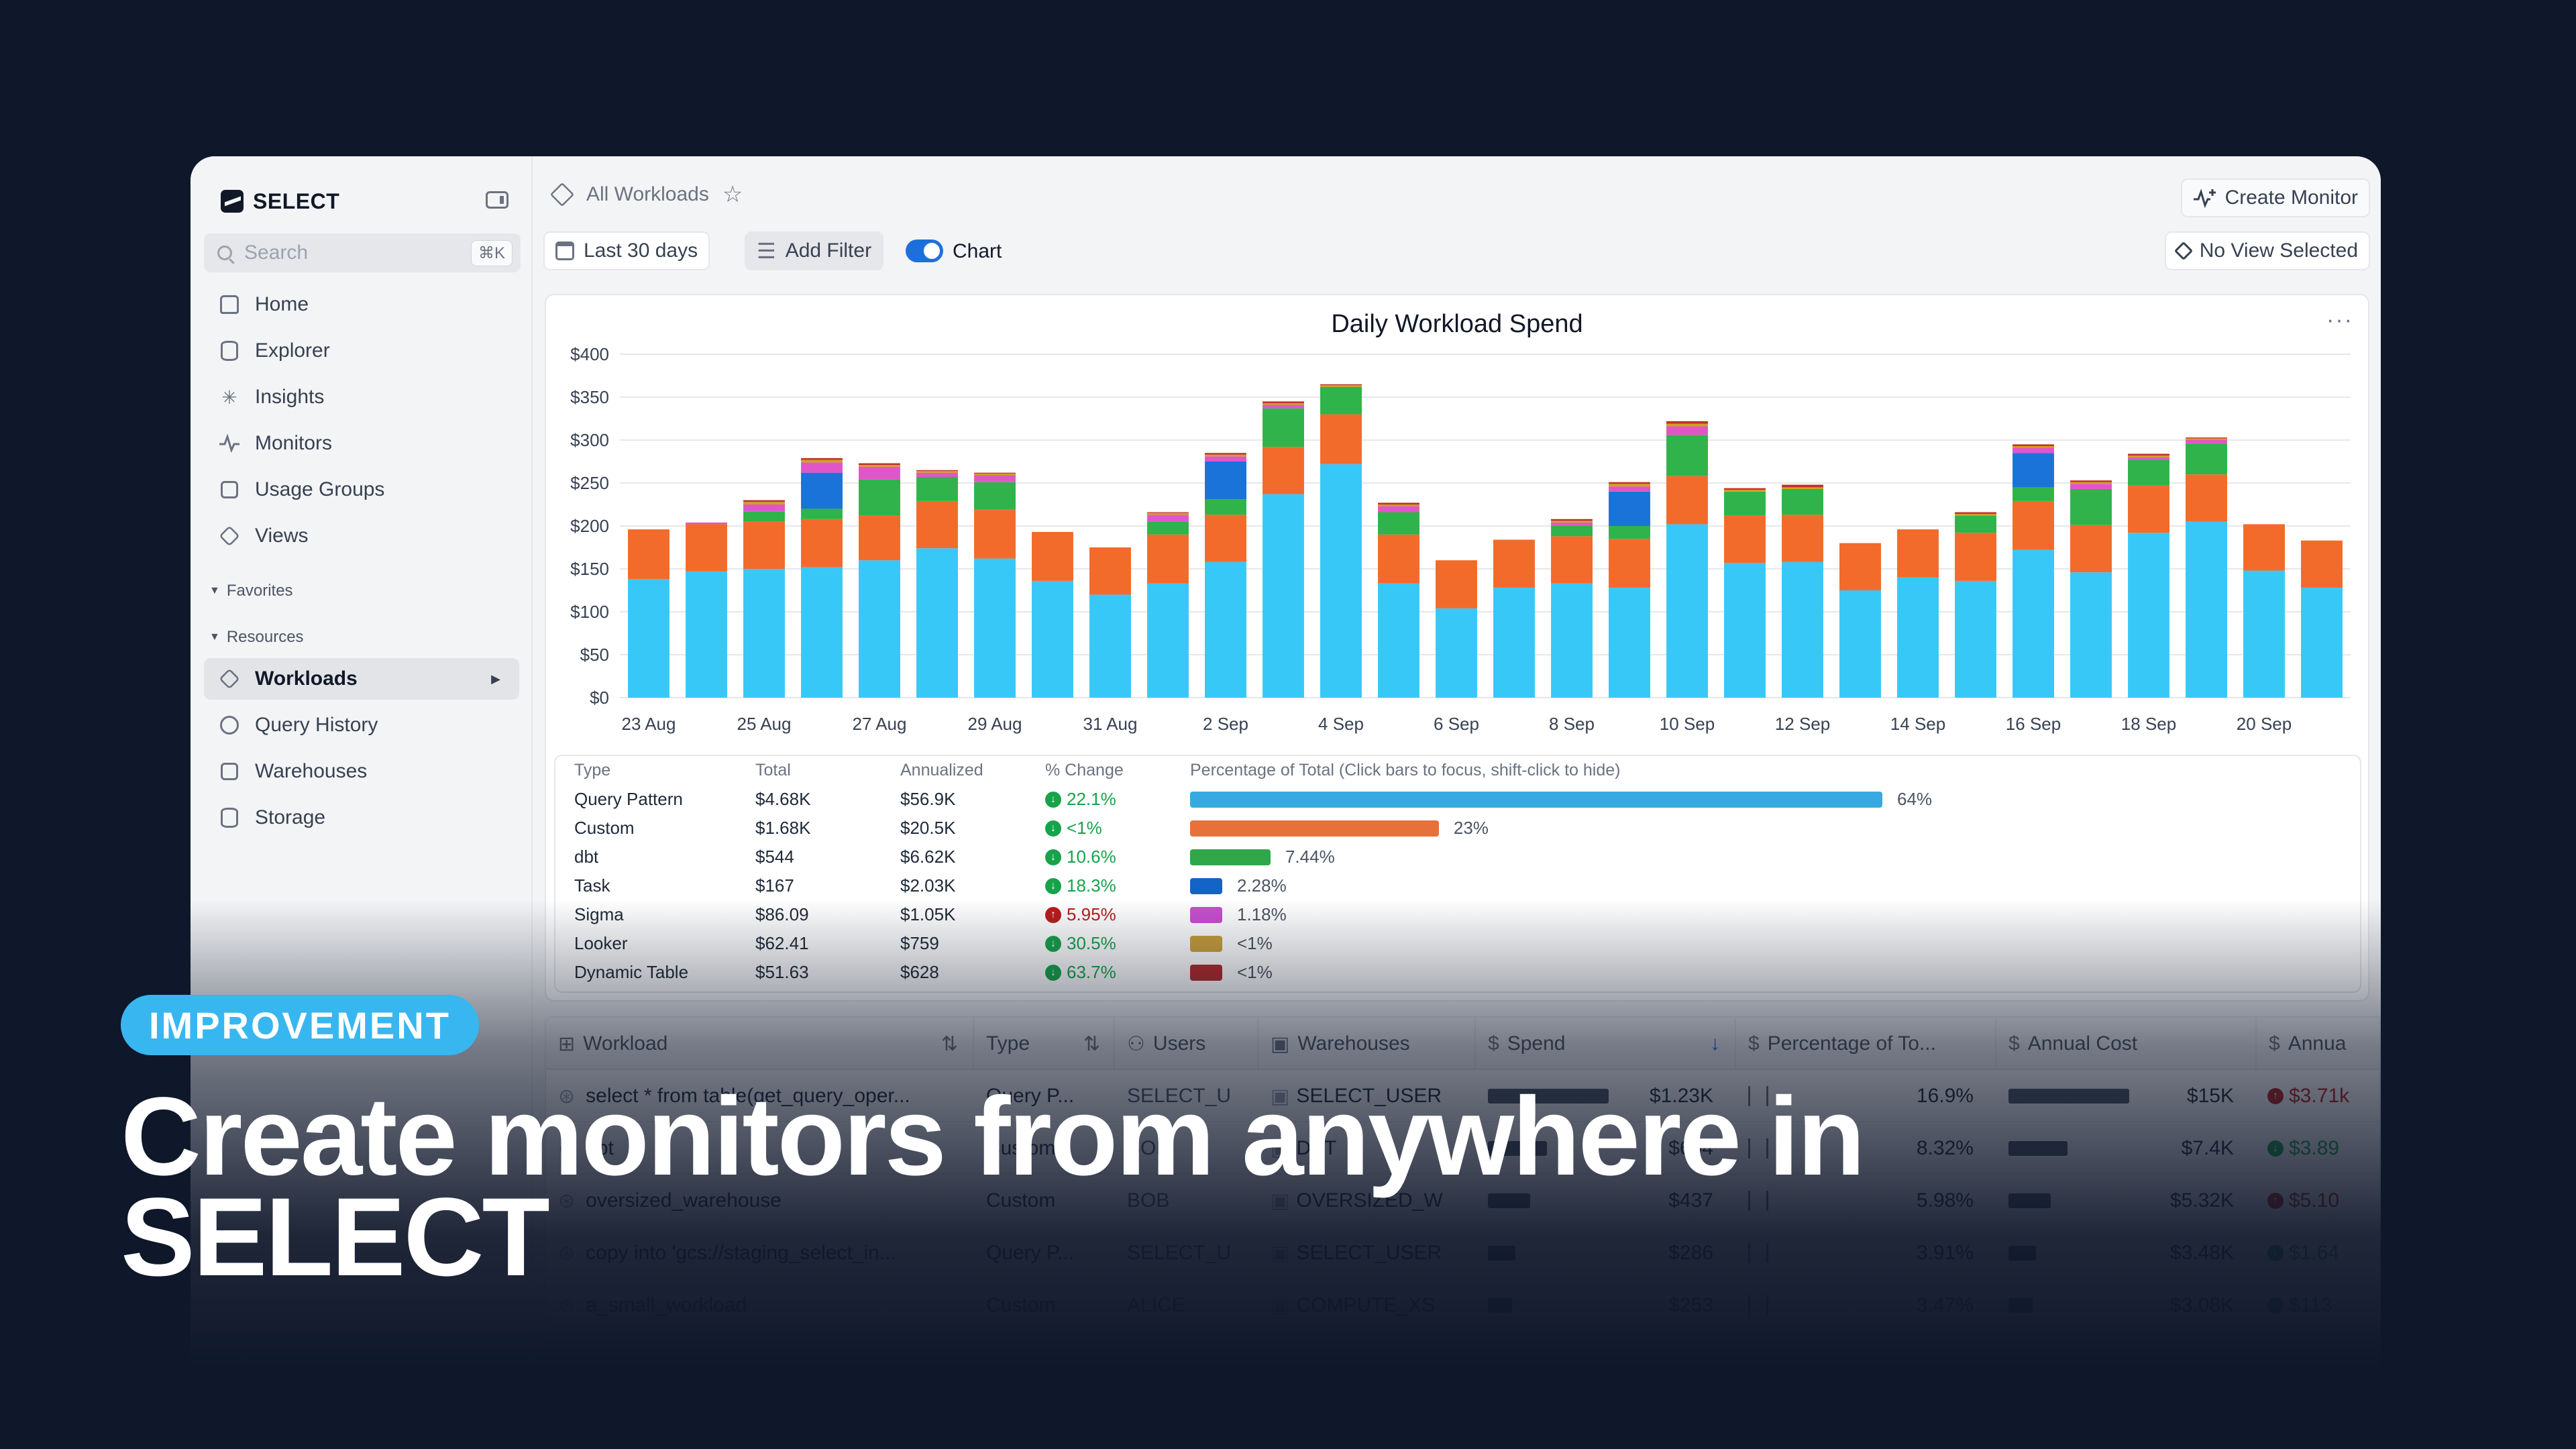  What do you see at coordinates (2267, 250) in the screenshot?
I see `view-selector-button: No View Selected` at bounding box center [2267, 250].